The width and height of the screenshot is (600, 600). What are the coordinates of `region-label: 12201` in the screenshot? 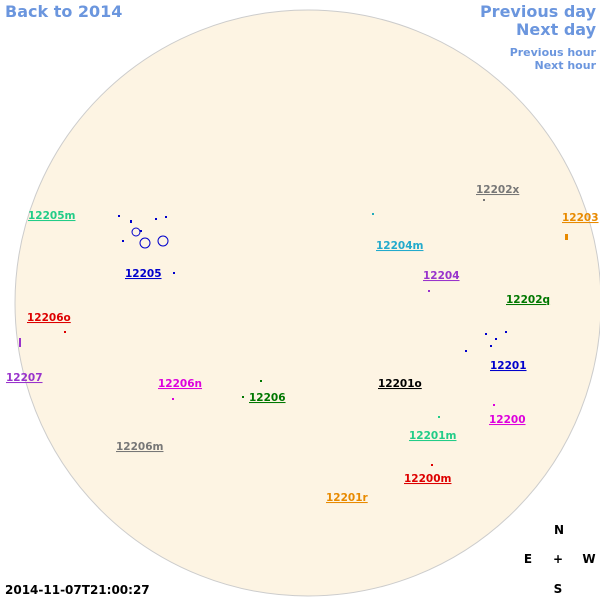 It's located at (508, 366).